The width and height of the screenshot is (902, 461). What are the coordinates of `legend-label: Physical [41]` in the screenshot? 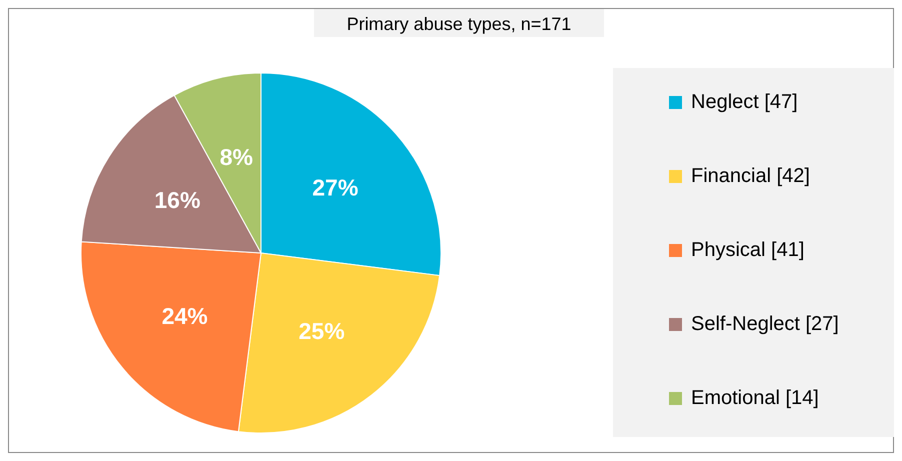 It's located at (747, 250).